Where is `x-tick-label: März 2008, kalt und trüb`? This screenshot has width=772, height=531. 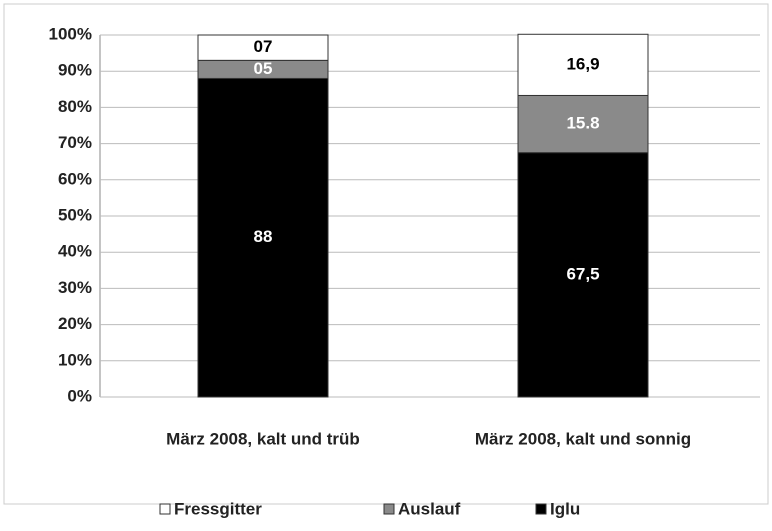
x-tick-label: März 2008, kalt und trüb is located at coordinates (263, 438).